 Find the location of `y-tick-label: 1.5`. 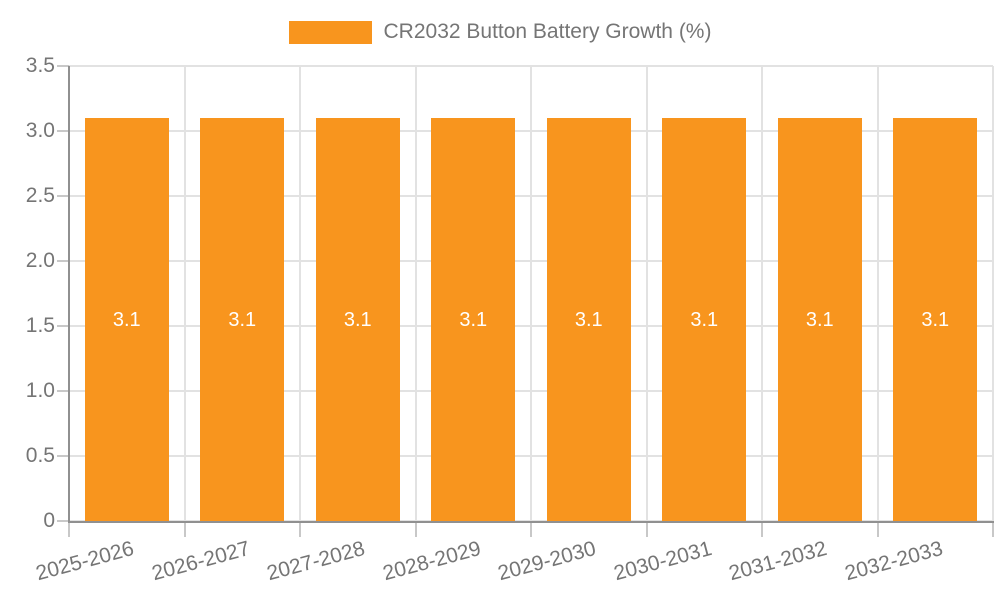

y-tick-label: 1.5 is located at coordinates (40, 325).